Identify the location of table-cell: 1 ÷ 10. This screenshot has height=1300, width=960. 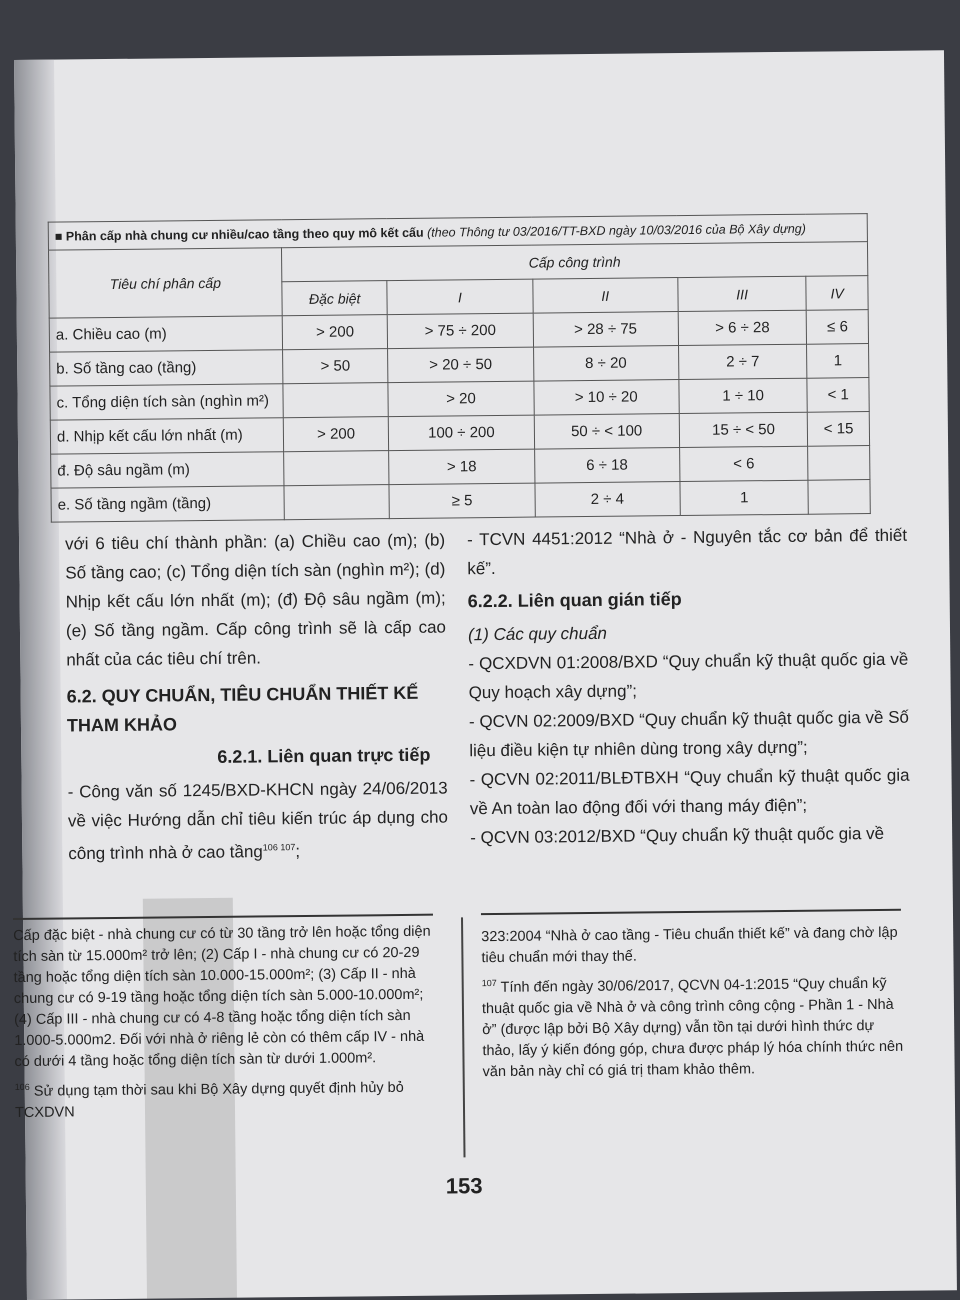
(743, 396).